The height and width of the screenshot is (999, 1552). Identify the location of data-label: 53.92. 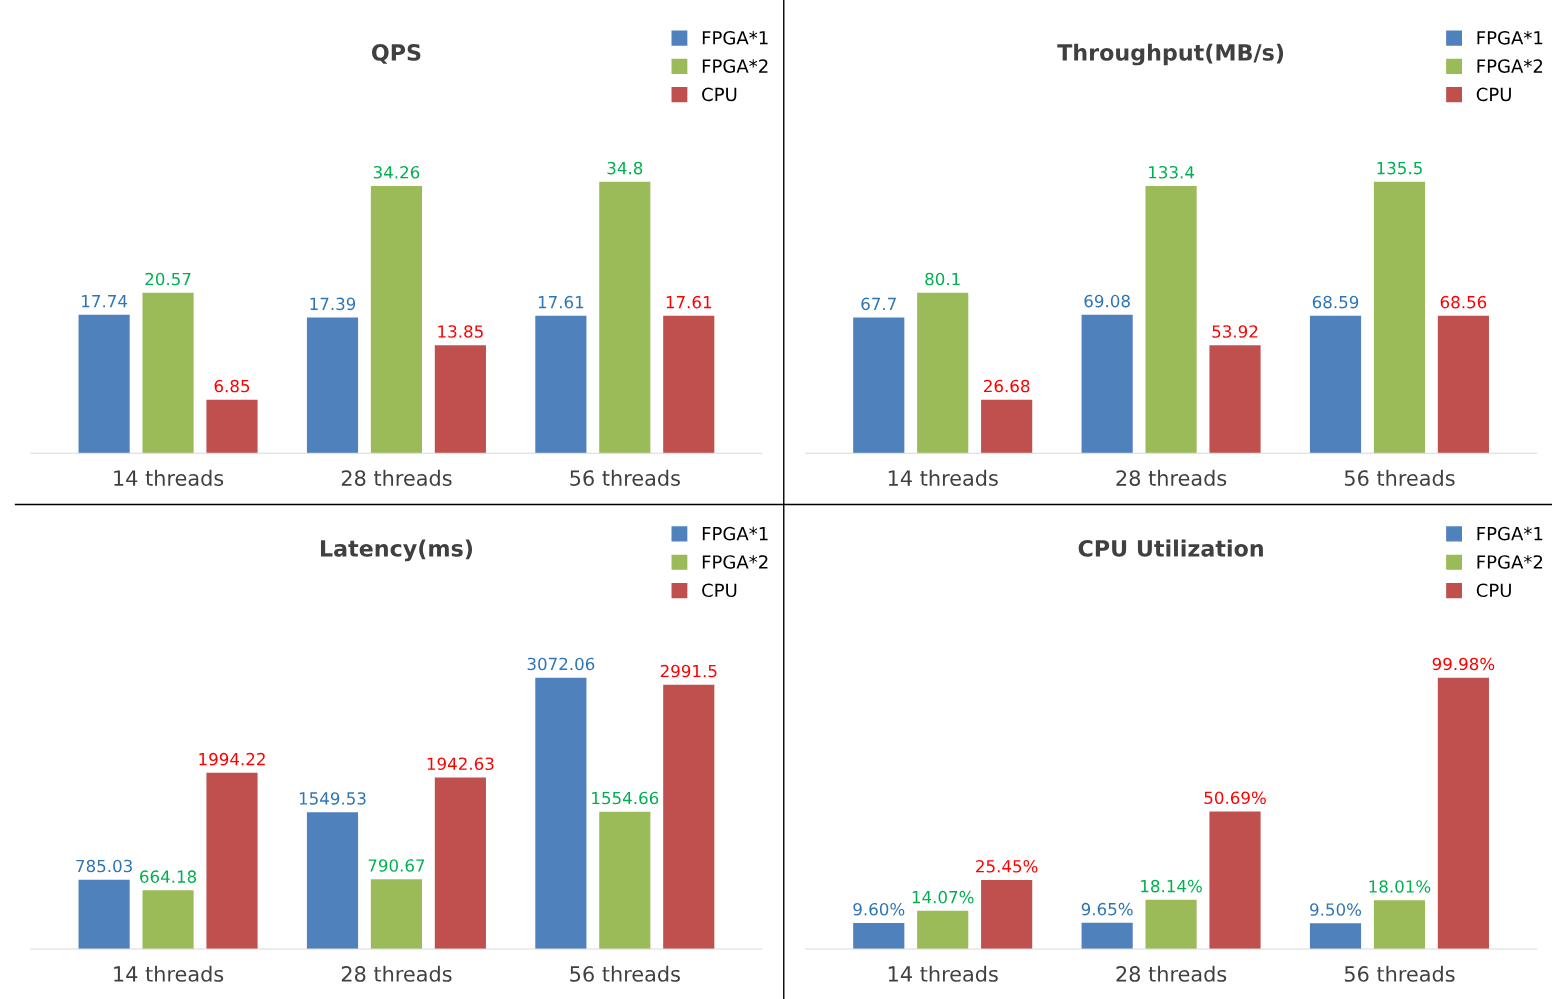
(1235, 331).